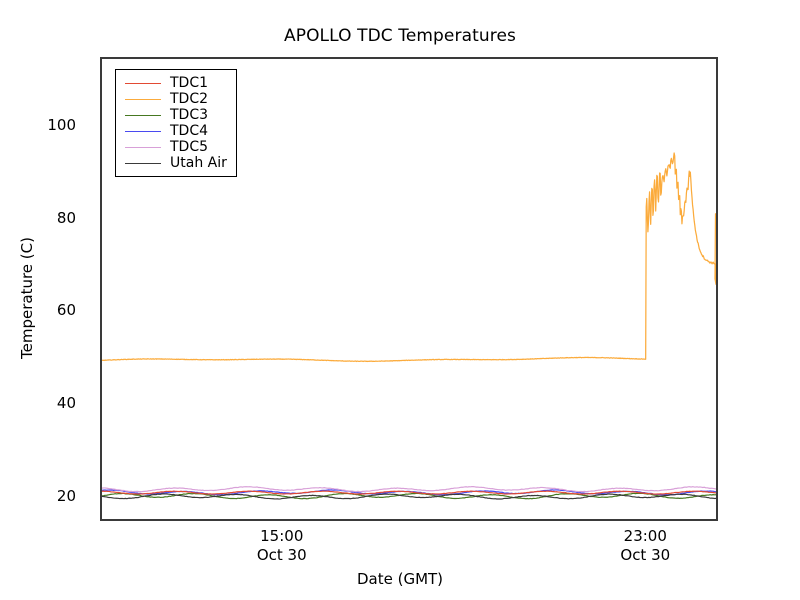  What do you see at coordinates (189, 99) in the screenshot?
I see `legend-item-label: TDC2` at bounding box center [189, 99].